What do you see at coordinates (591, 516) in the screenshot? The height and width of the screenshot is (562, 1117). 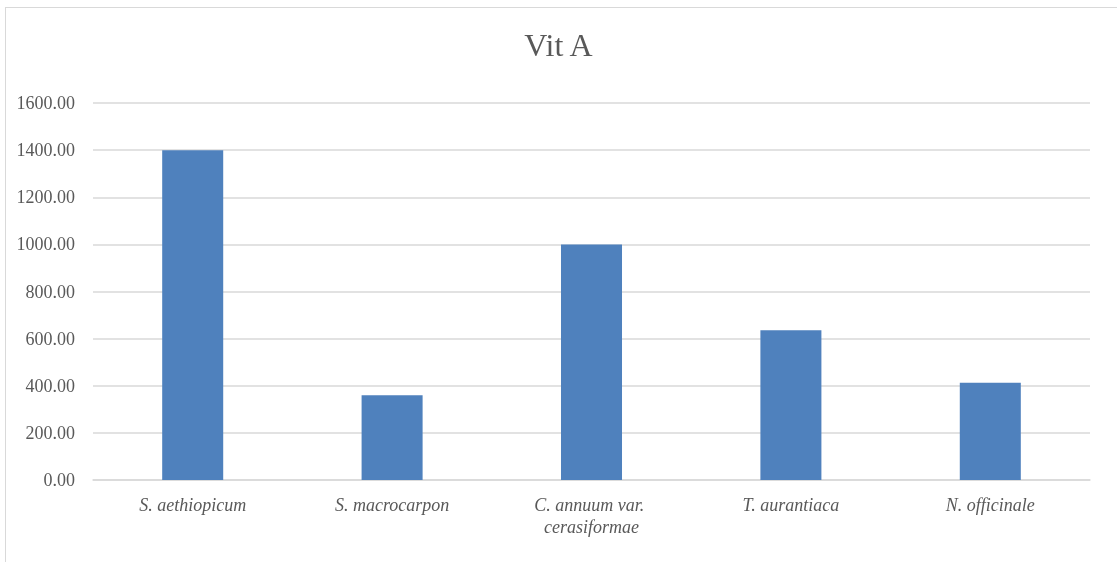 I see `x-tick-label: C. annuum var. cerasiformae` at bounding box center [591, 516].